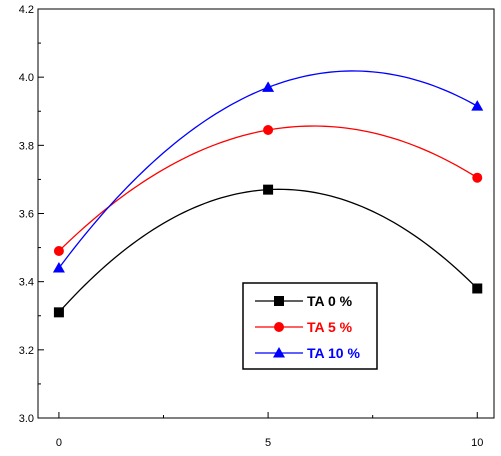 This screenshot has width=501, height=456. I want to click on y-tick-label: 3.2, so click(26, 351).